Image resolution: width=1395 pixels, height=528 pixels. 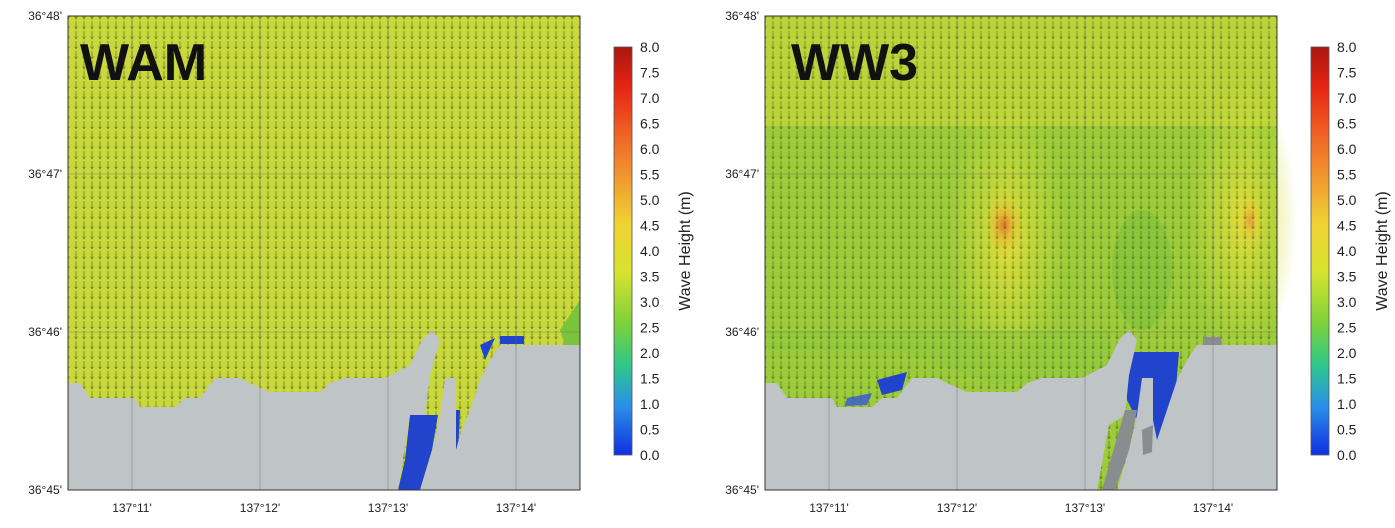 I want to click on wam-cb-tick: 3.0, so click(x=650, y=302).